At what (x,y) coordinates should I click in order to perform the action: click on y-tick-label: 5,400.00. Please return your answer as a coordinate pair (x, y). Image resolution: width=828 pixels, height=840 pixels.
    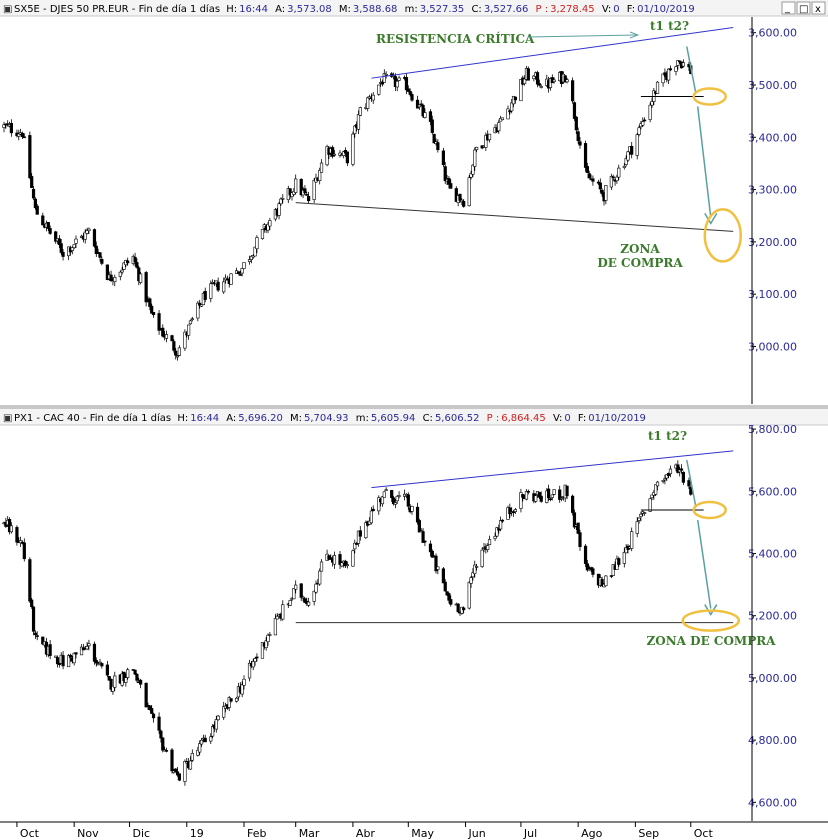
    Looking at the image, I should click on (772, 554).